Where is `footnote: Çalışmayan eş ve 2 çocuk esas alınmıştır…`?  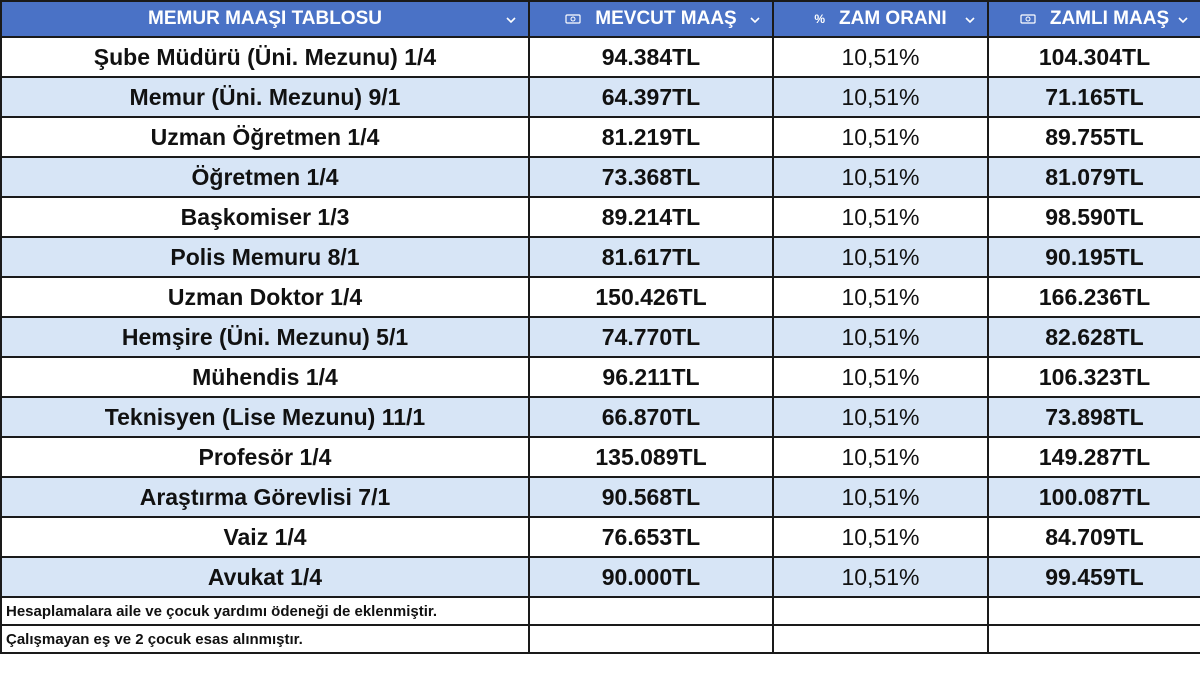 footnote: Çalışmayan eş ve 2 çocuk esas alınmıştır… is located at coordinates (265, 639).